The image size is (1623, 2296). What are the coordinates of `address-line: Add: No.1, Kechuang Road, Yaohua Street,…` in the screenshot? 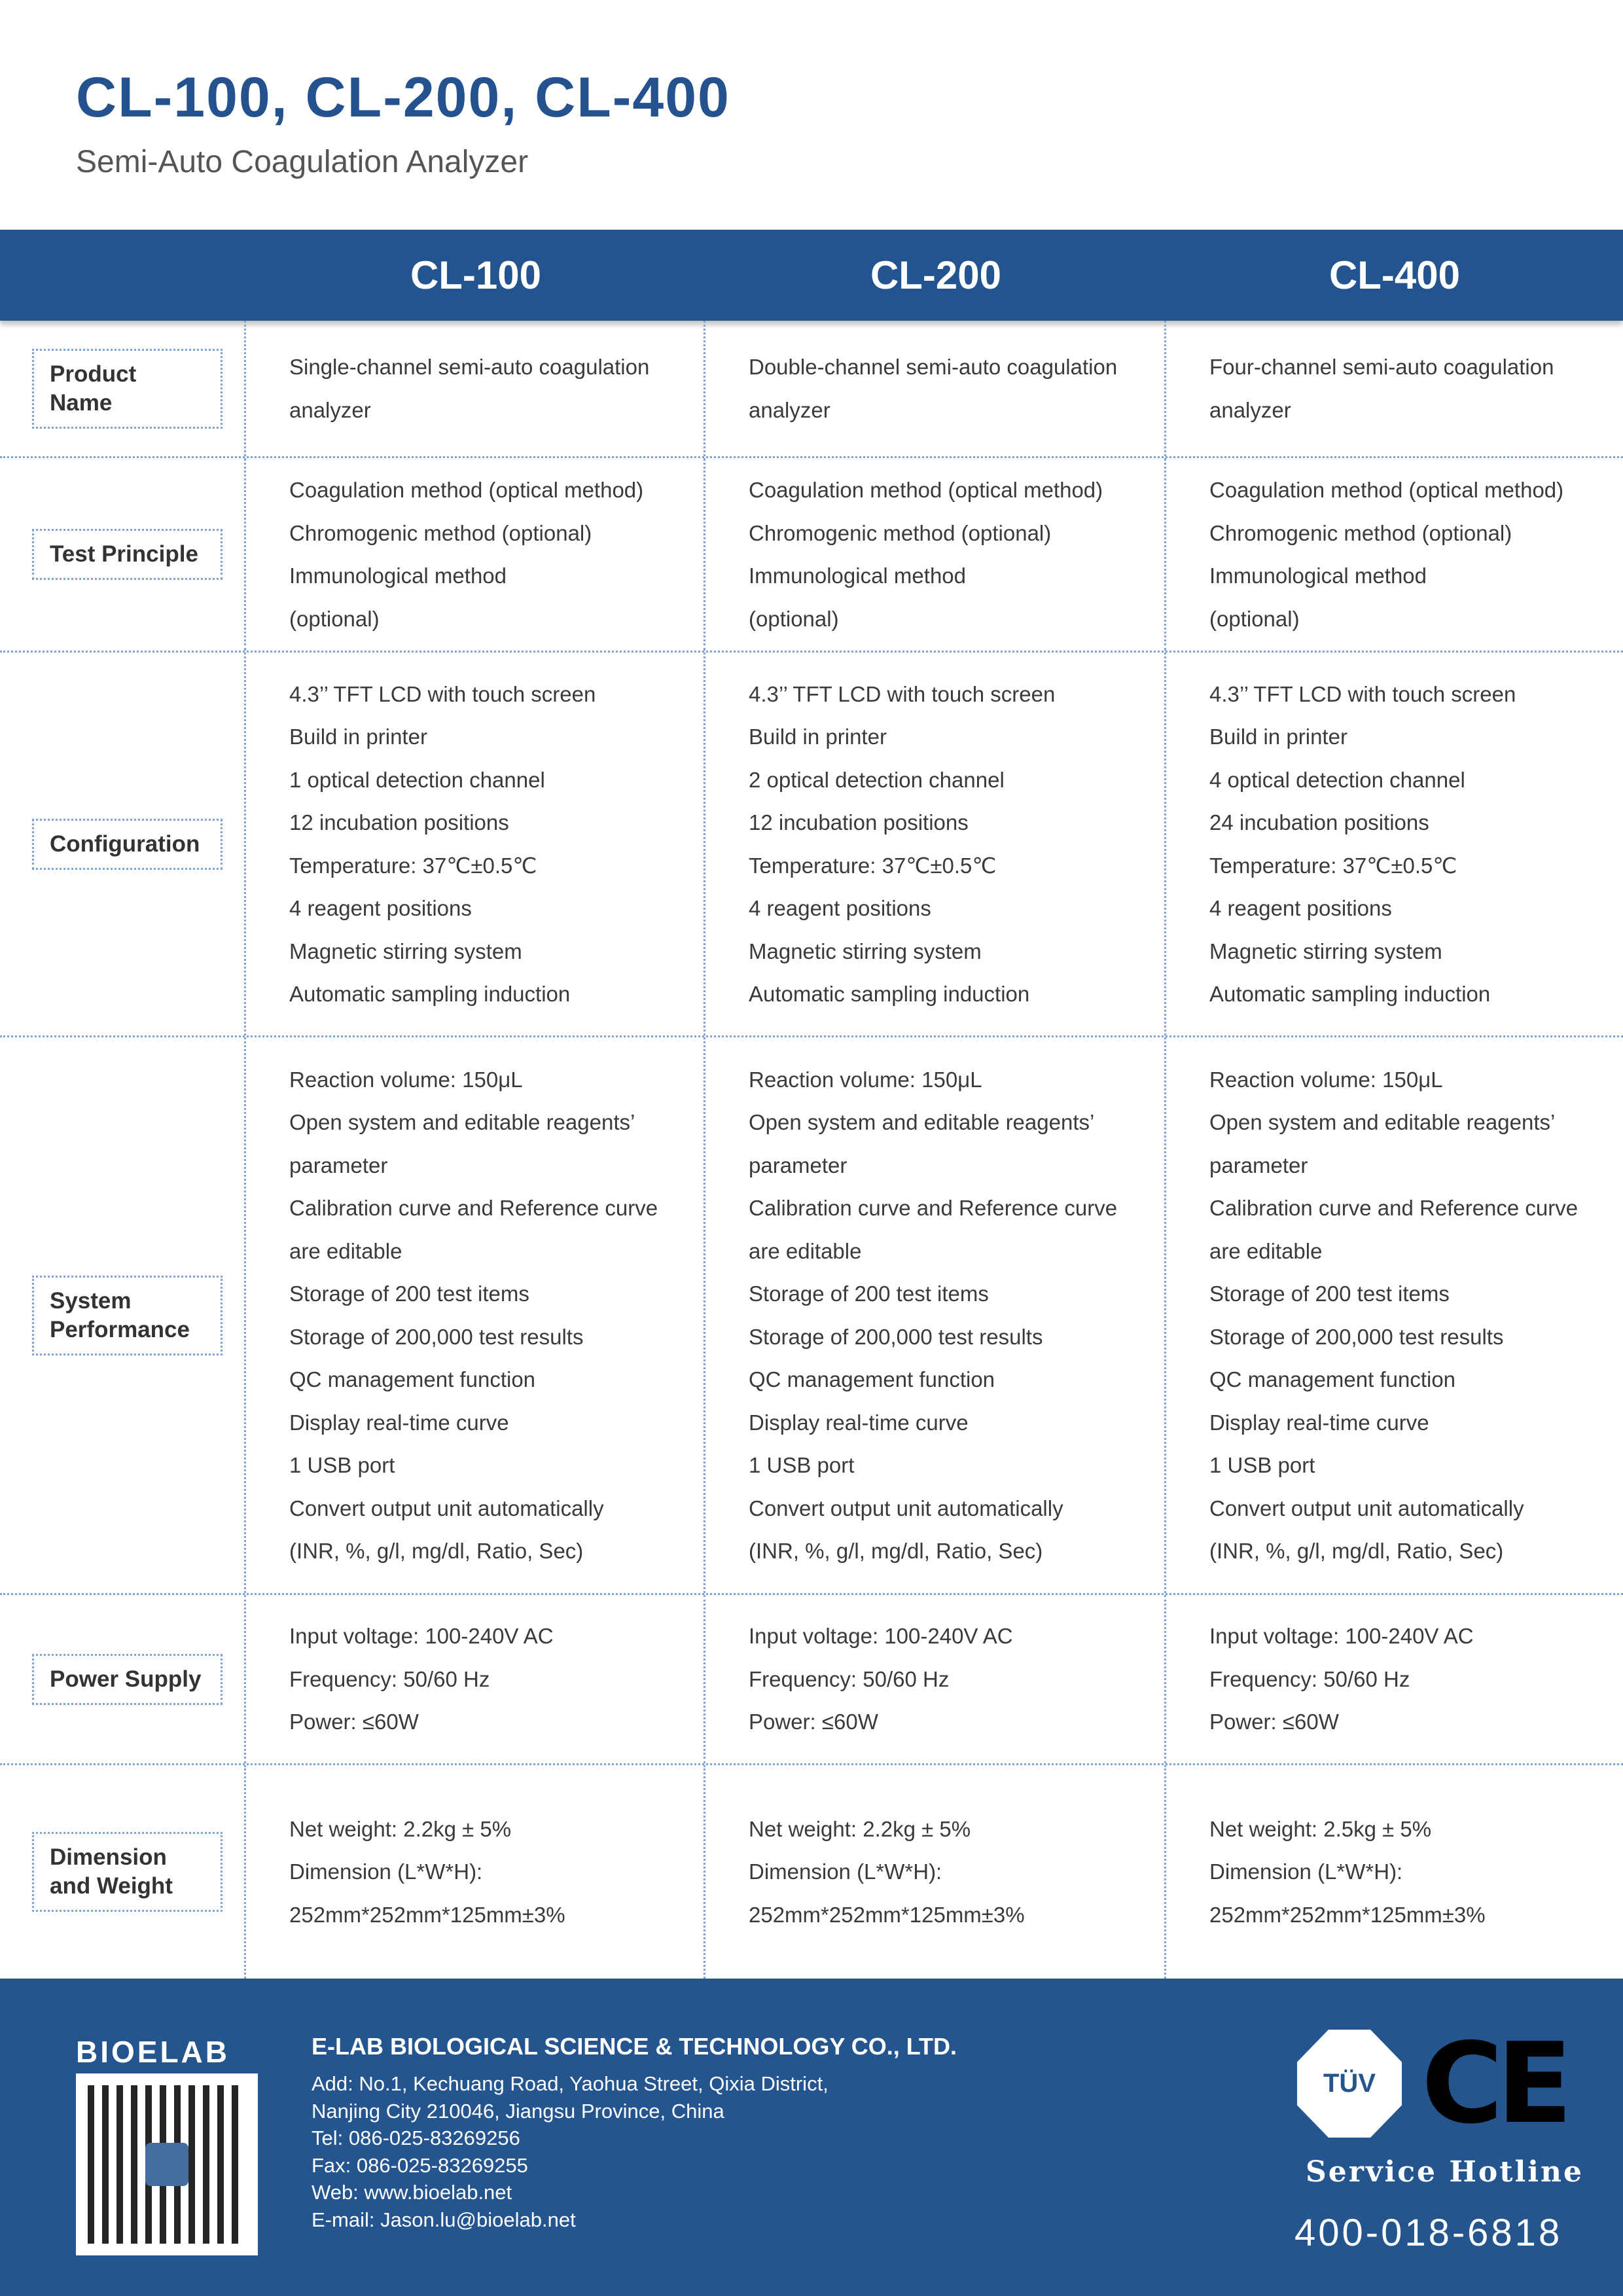 It's located at (570, 2083).